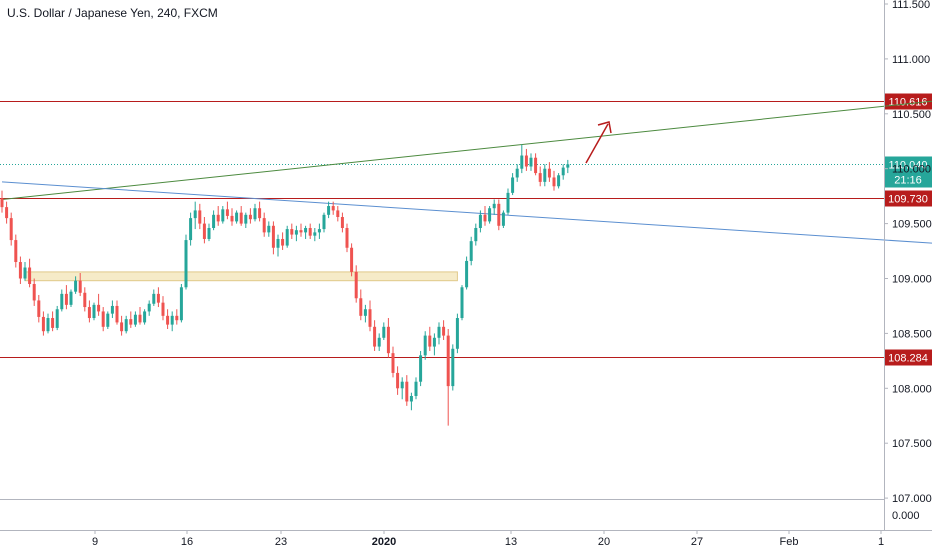  I want to click on time-axis: 9 16 23 2020 13 20 27 Feb 1, so click(466, 539).